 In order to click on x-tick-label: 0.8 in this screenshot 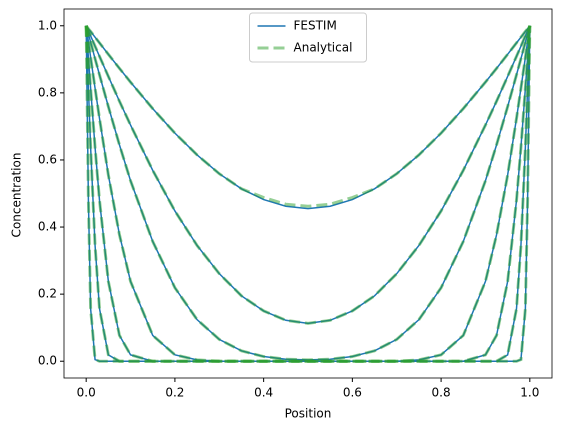, I will do `click(441, 393)`.